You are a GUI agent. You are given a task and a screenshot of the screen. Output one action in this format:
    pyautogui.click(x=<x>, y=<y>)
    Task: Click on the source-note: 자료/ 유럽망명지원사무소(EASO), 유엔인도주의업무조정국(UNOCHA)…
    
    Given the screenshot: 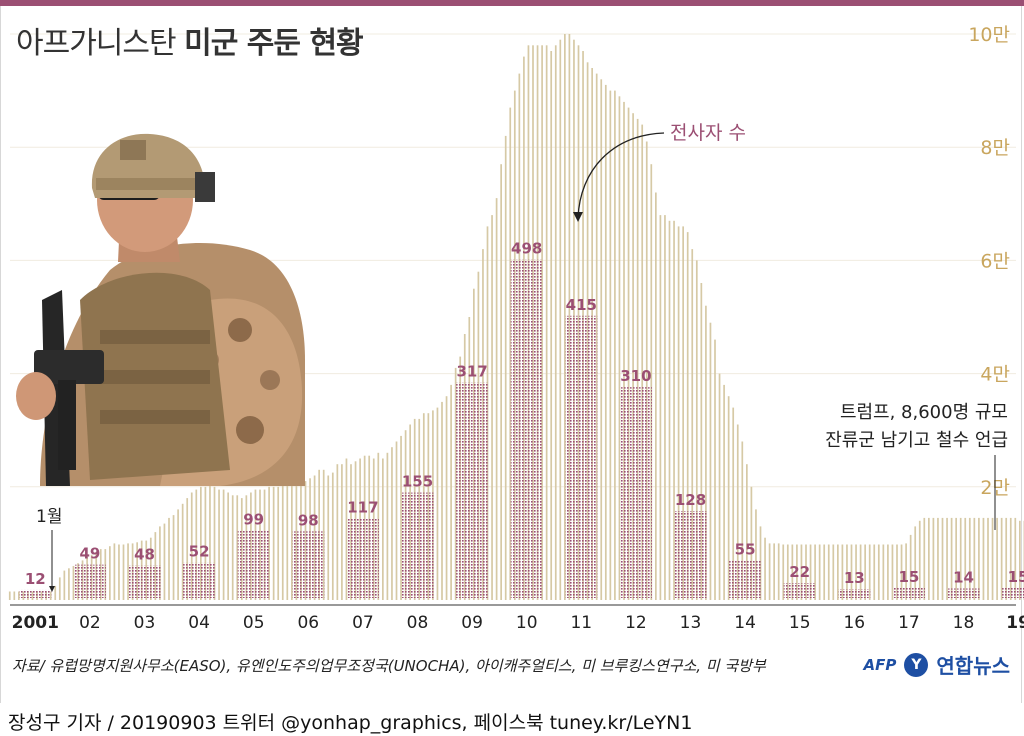 What is the action you would take?
    pyautogui.click(x=389, y=666)
    